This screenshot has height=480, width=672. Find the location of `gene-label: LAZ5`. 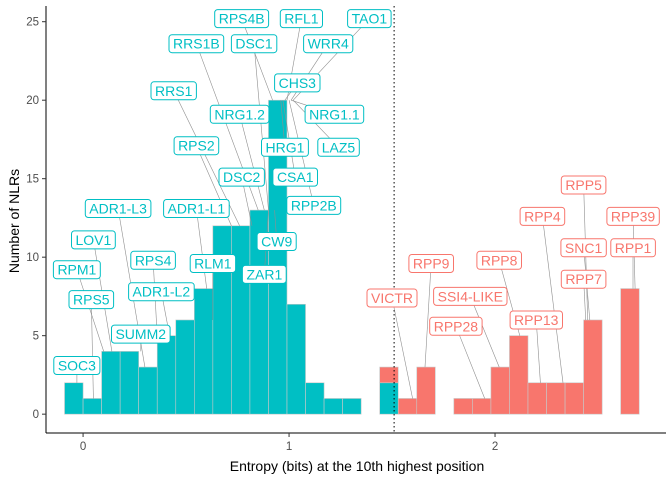

gene-label: LAZ5 is located at coordinates (338, 147).